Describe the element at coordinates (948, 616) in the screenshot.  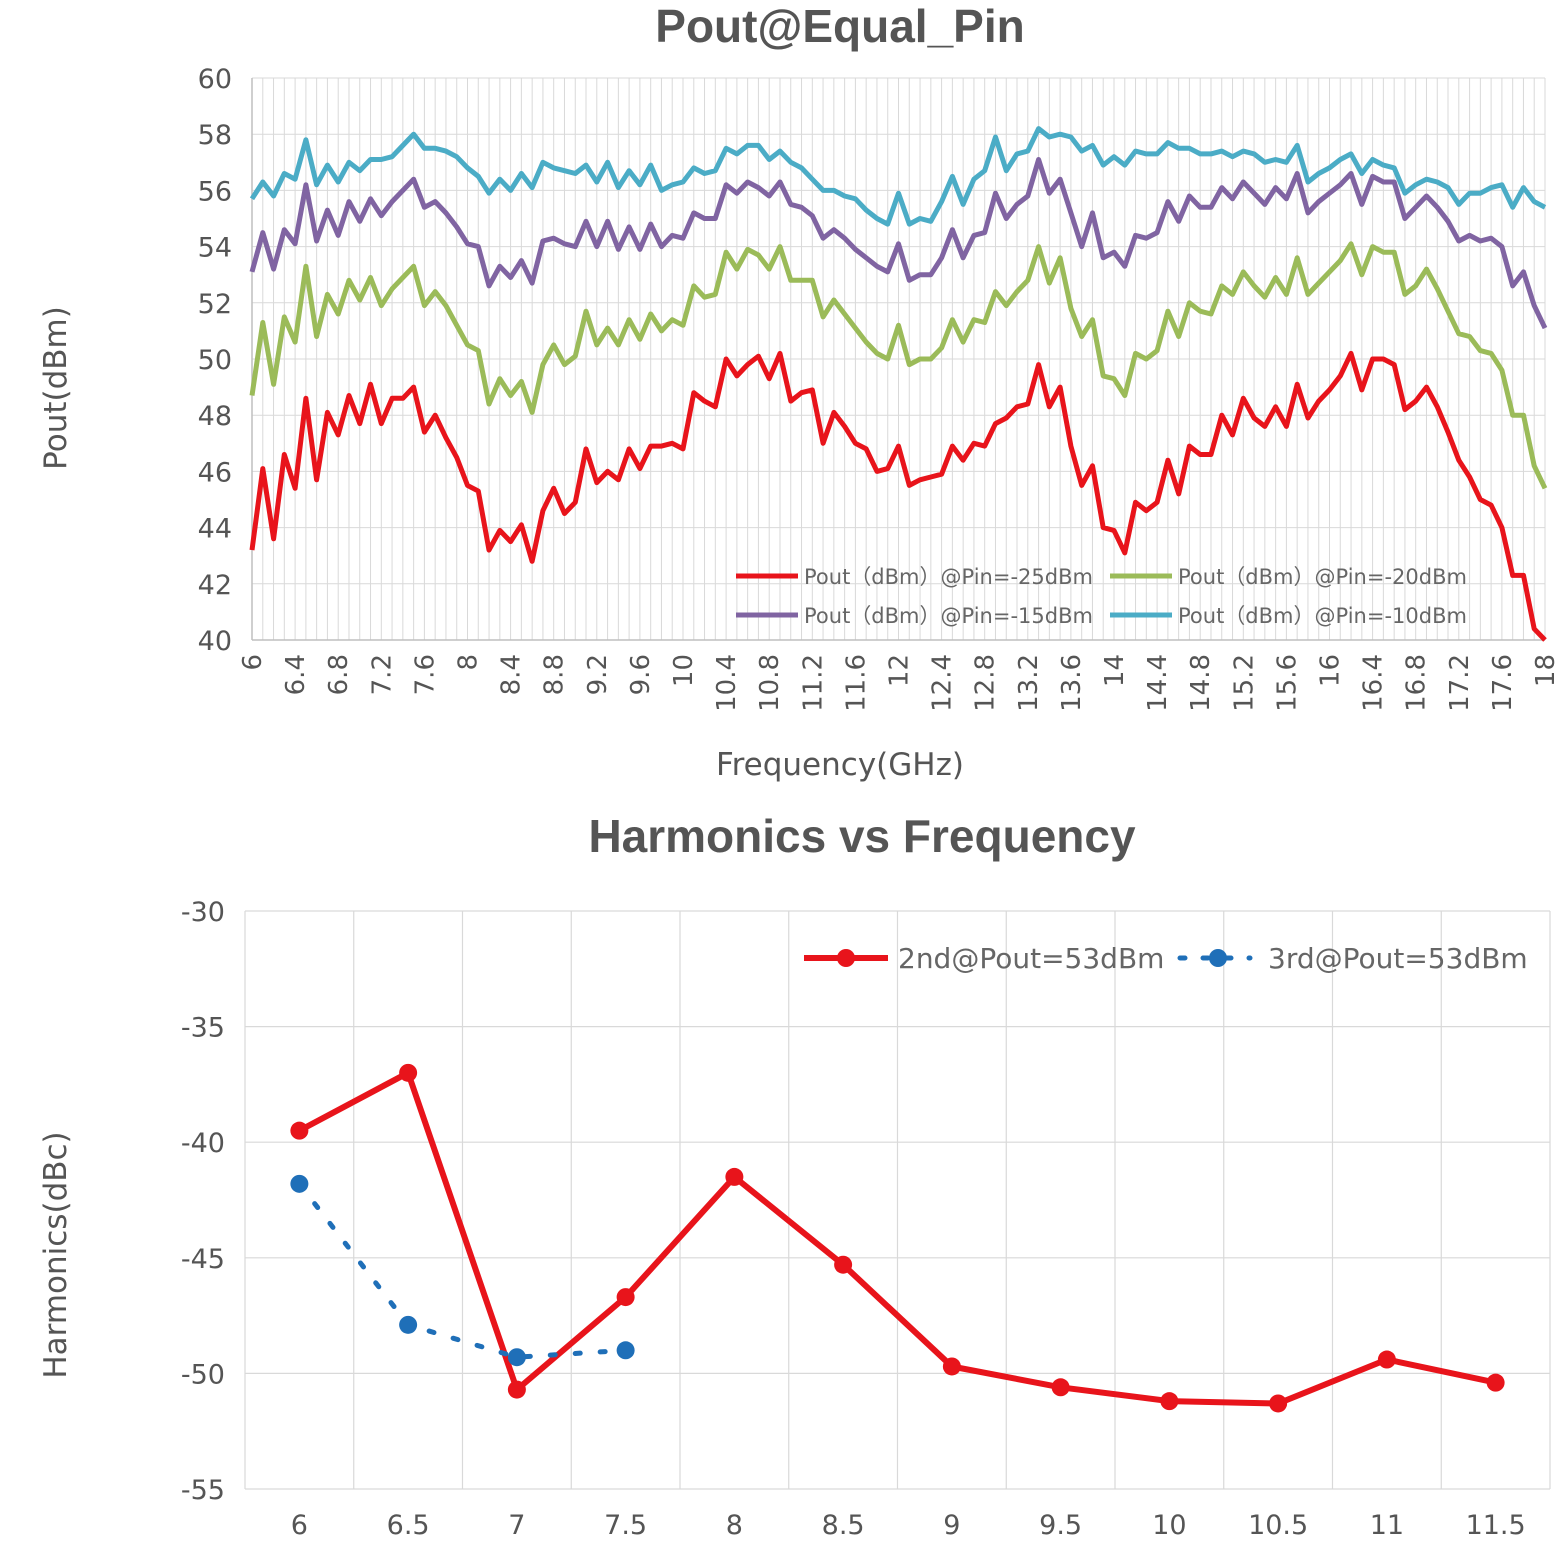
I see `legend-label: Pout（dBm）@Pin=-15dBm` at that location.